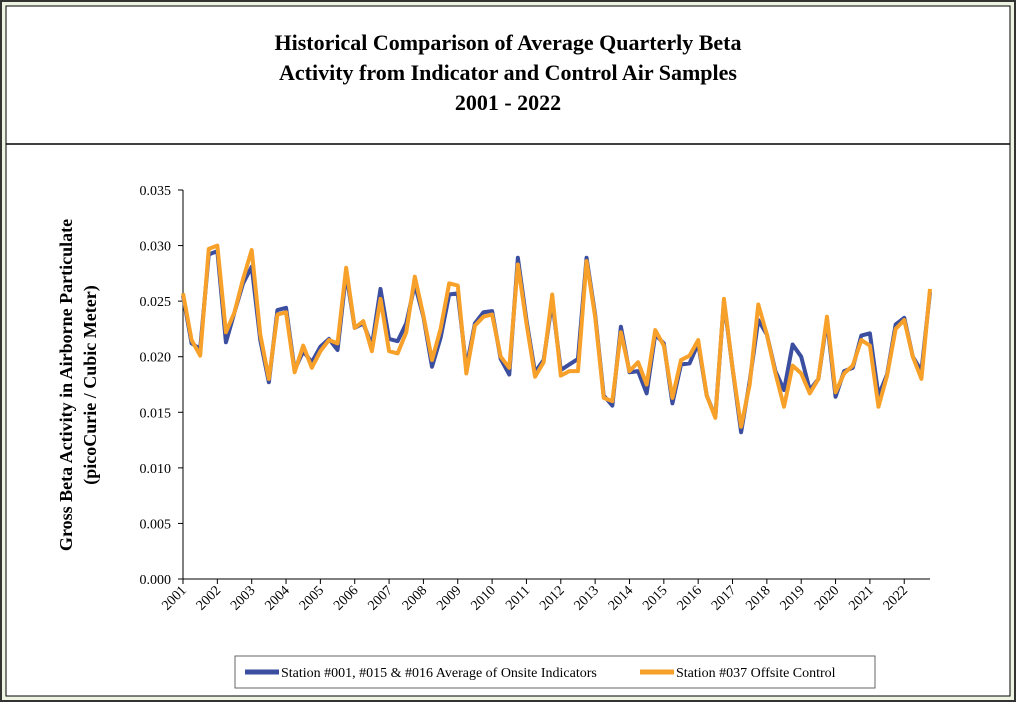  What do you see at coordinates (156, 358) in the screenshot?
I see `y-tick-label: 0.020` at bounding box center [156, 358].